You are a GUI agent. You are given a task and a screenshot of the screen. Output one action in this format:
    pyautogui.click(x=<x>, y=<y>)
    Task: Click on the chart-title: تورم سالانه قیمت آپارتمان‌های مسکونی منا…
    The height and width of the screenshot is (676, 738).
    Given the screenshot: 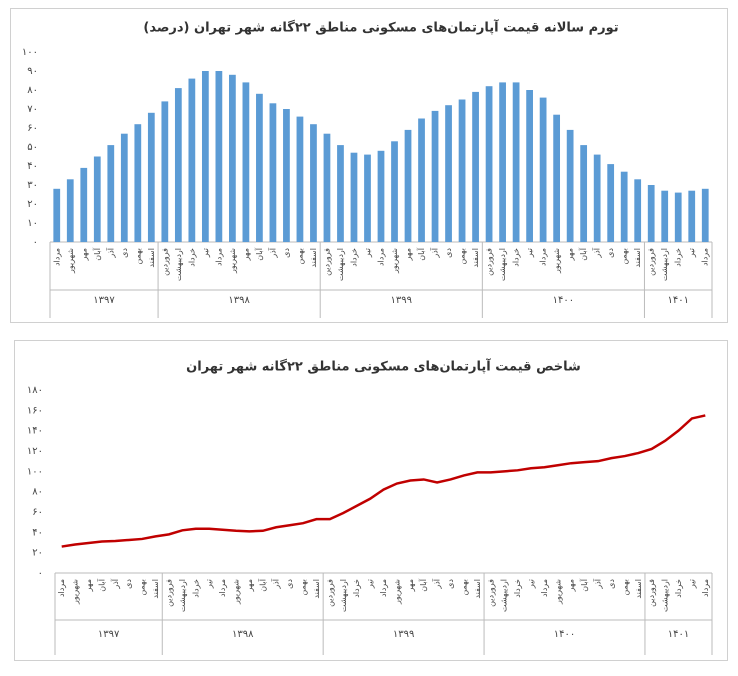 What is the action you would take?
    pyautogui.click(x=380, y=27)
    